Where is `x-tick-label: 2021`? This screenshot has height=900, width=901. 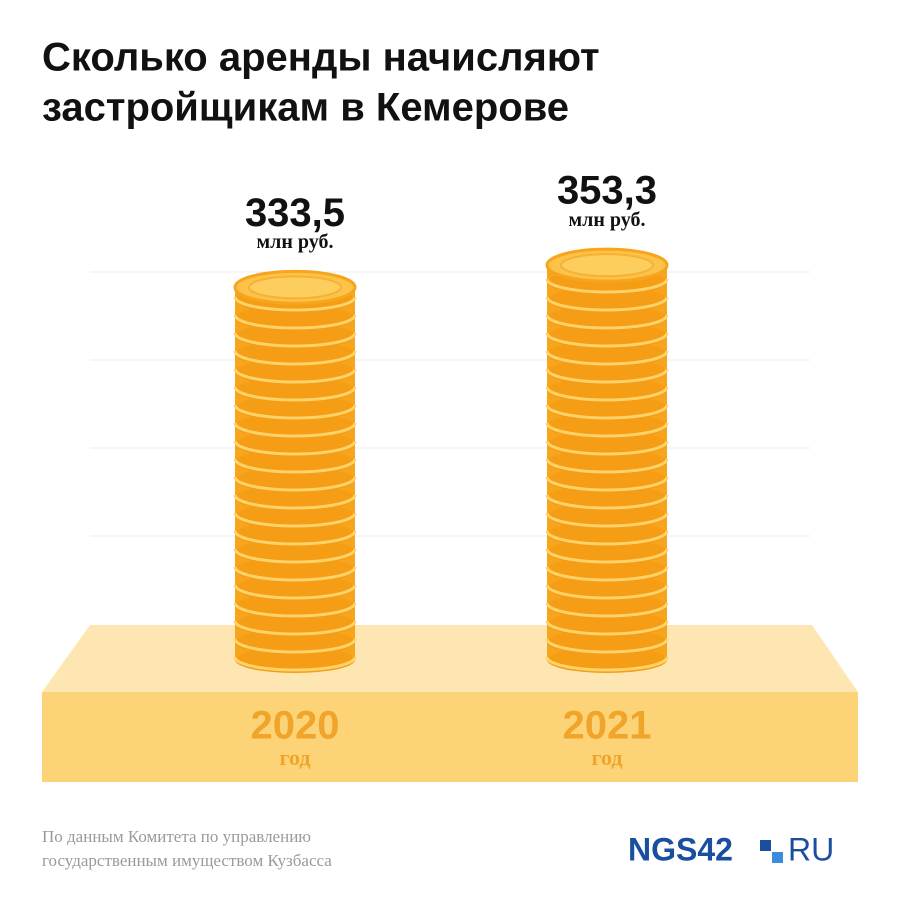 x-tick-label: 2021 is located at coordinates (607, 726).